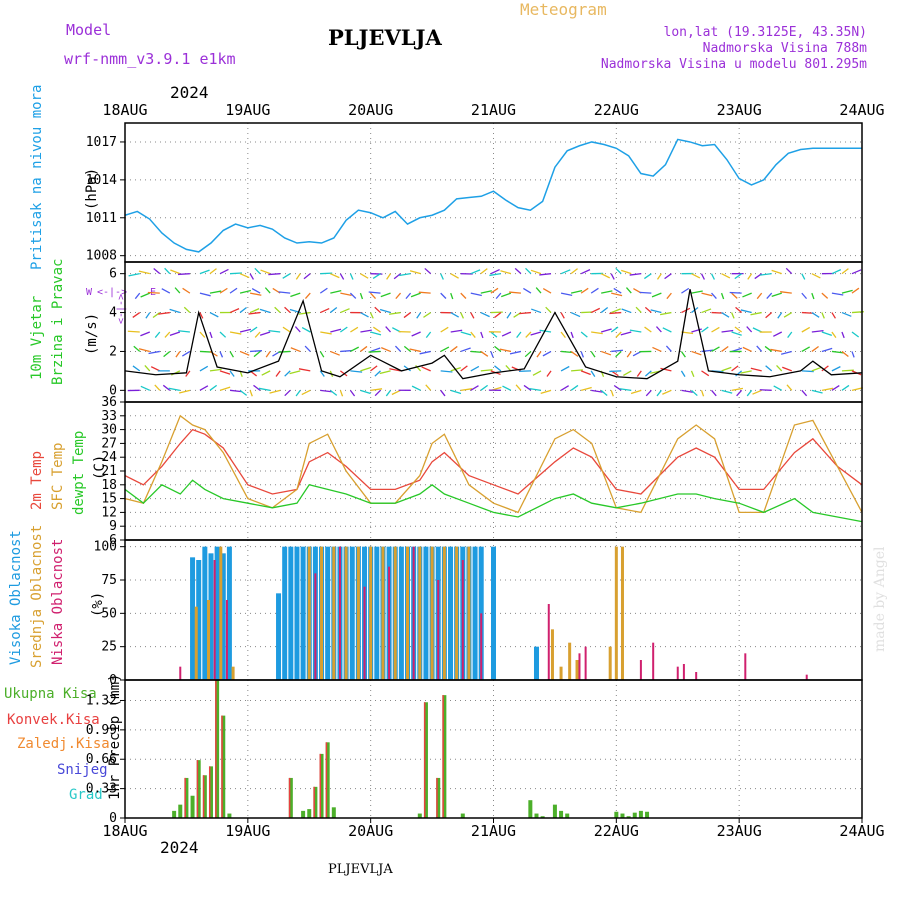  What do you see at coordinates (493, 195) in the screenshot?
I see `pressure-line` at bounding box center [493, 195].